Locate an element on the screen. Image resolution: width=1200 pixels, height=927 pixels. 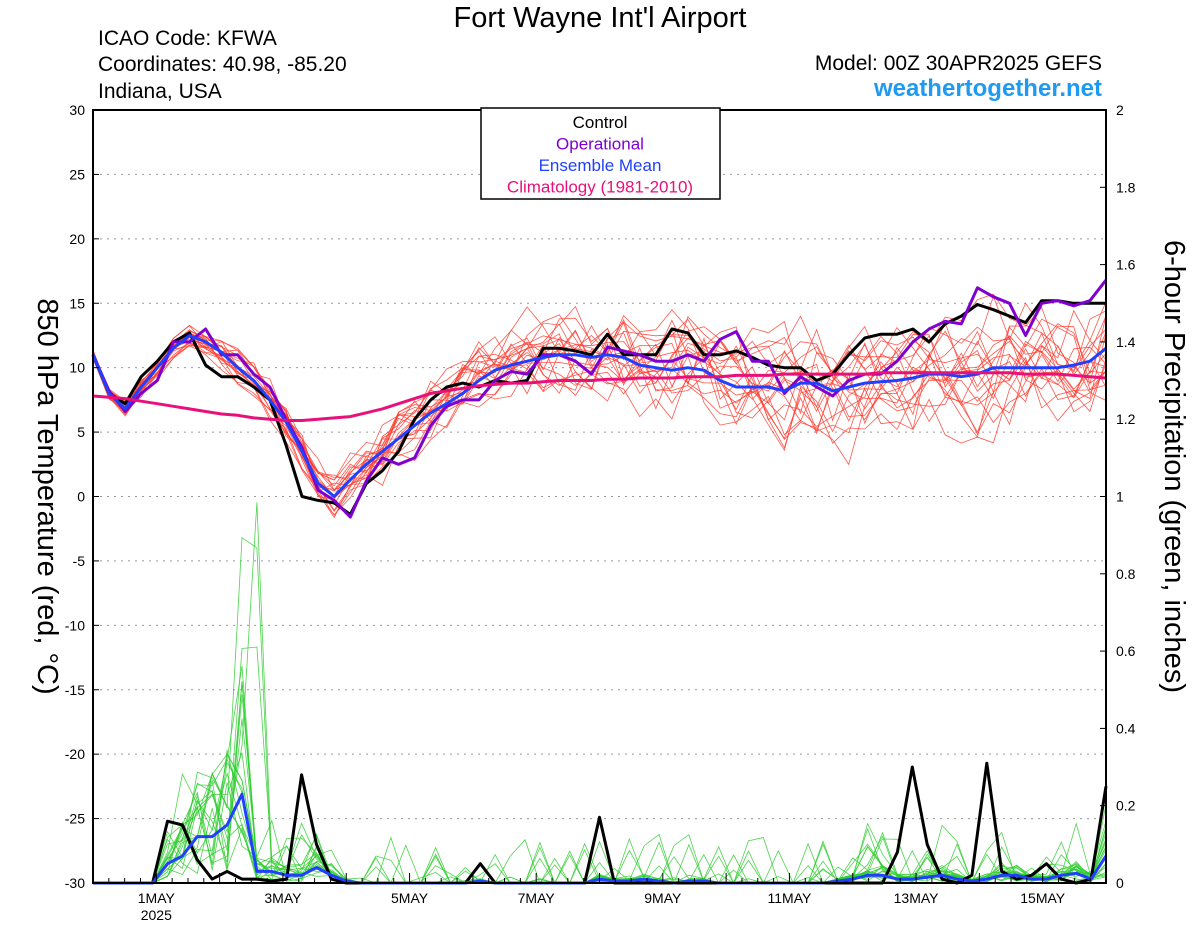
left-tick-label: 20 is located at coordinates (77, 239).